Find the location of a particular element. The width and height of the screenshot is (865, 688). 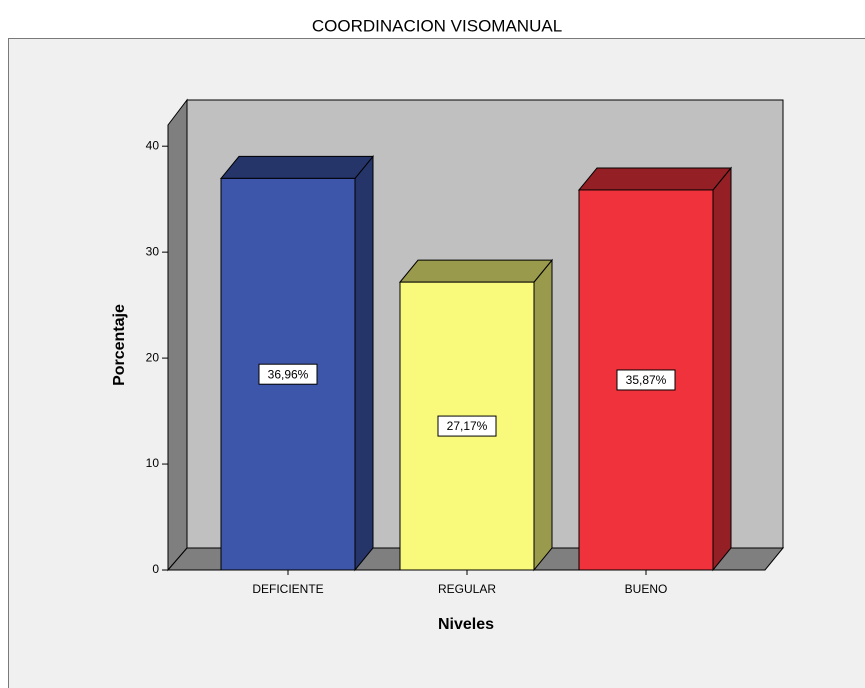

x-tick-label: DEFICIENTE is located at coordinates (287, 589).